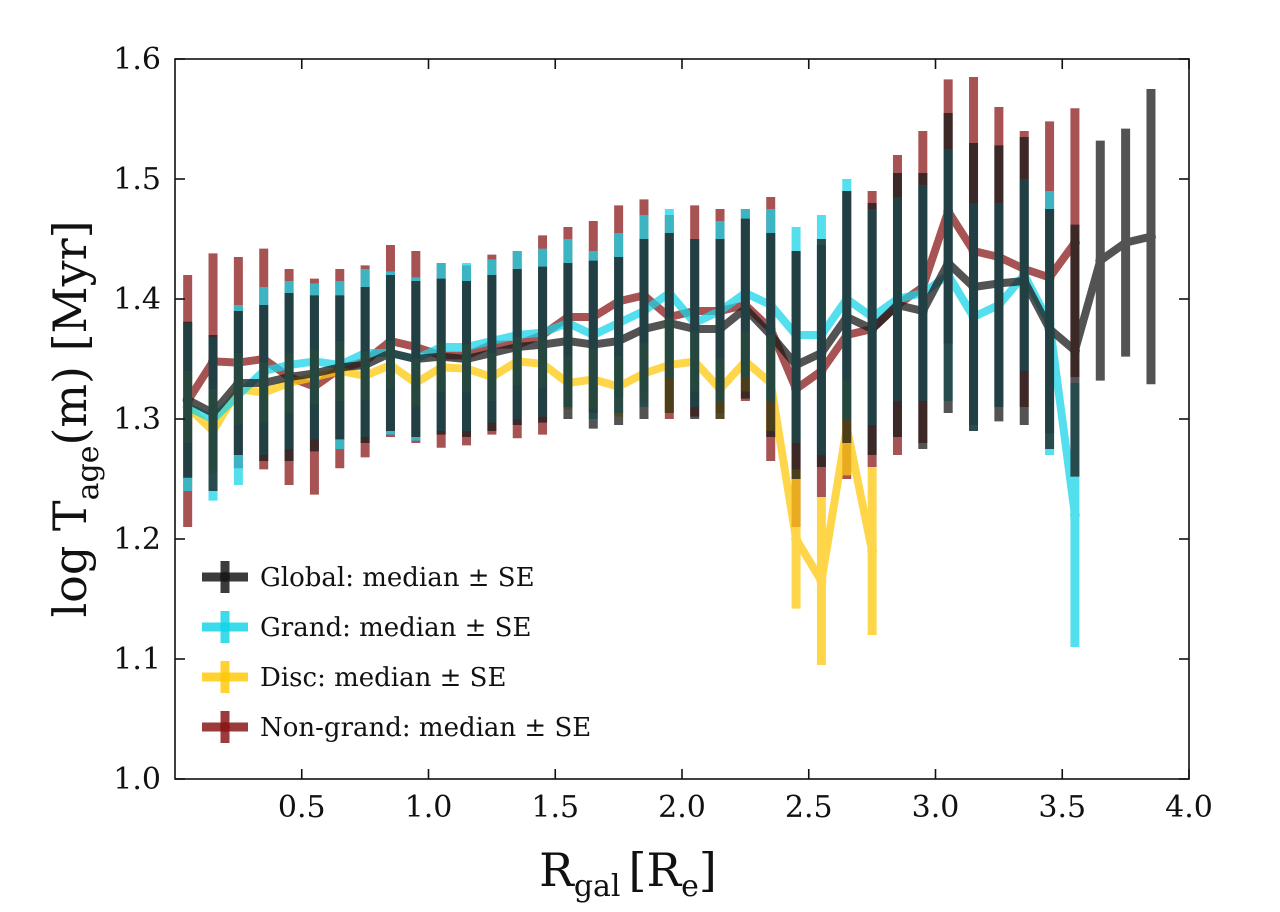 The image size is (1280, 912). What do you see at coordinates (397, 578) in the screenshot?
I see `legend-label: Global: median ± SE` at bounding box center [397, 578].